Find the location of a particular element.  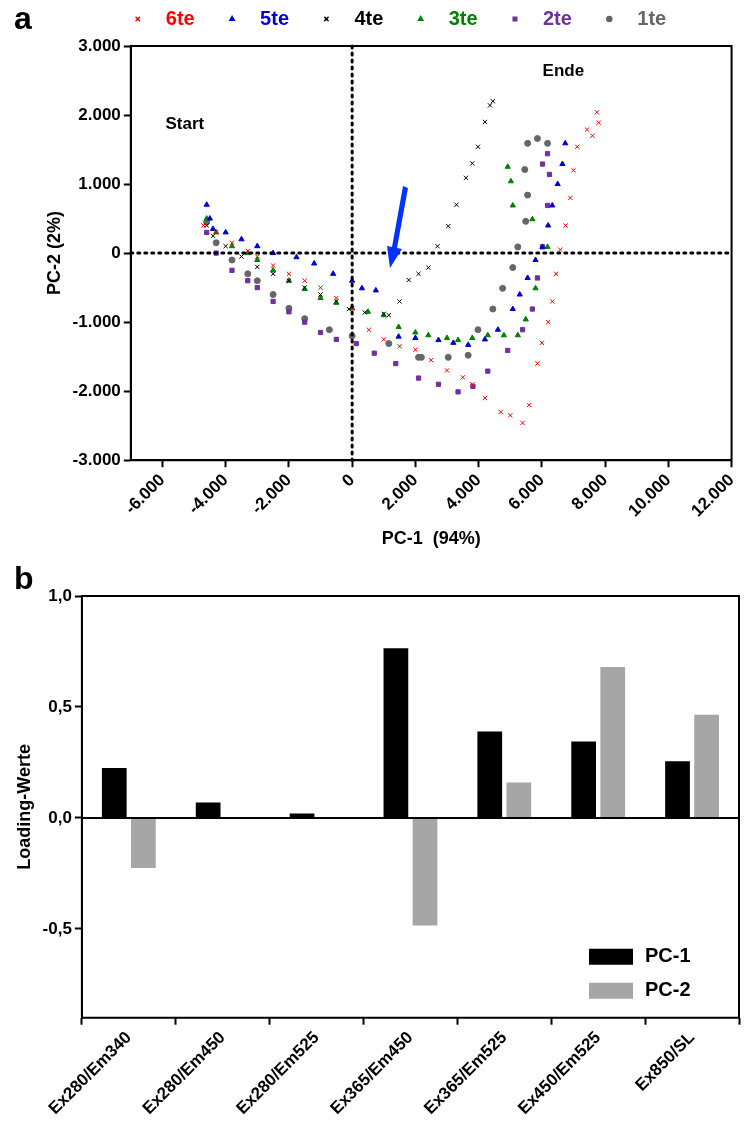

y-tick-label: 0,5 is located at coordinates (60, 706).